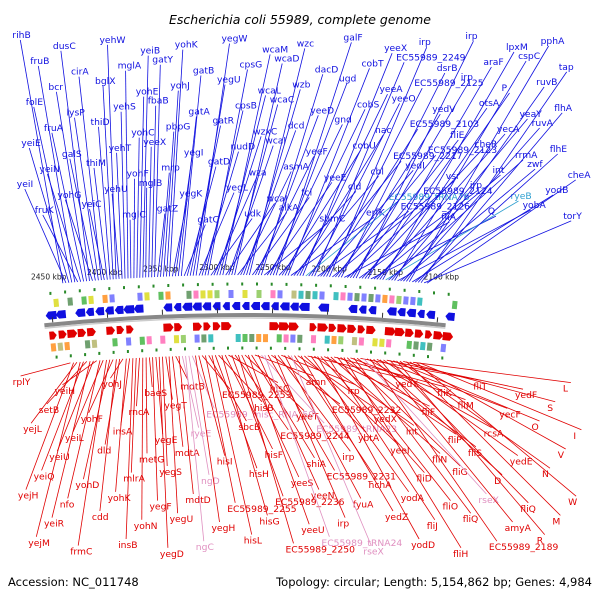 The image size is (600, 600). Describe the element at coordinates (322, 110) in the screenshot. I see `plus-gene-label: yeeD` at that location.